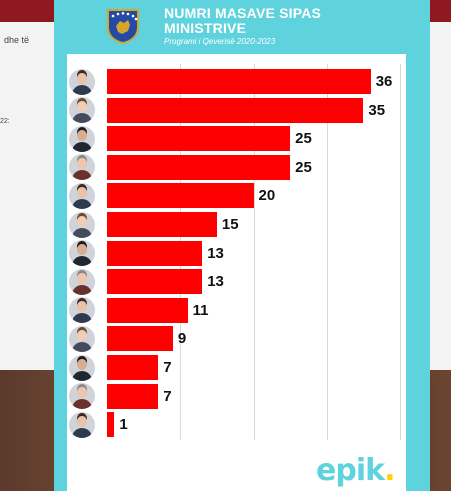 This screenshot has width=451, height=491. What do you see at coordinates (220, 41) in the screenshot?
I see `chart-subtitle: Programi i Qeverisë 2020-2023` at bounding box center [220, 41].